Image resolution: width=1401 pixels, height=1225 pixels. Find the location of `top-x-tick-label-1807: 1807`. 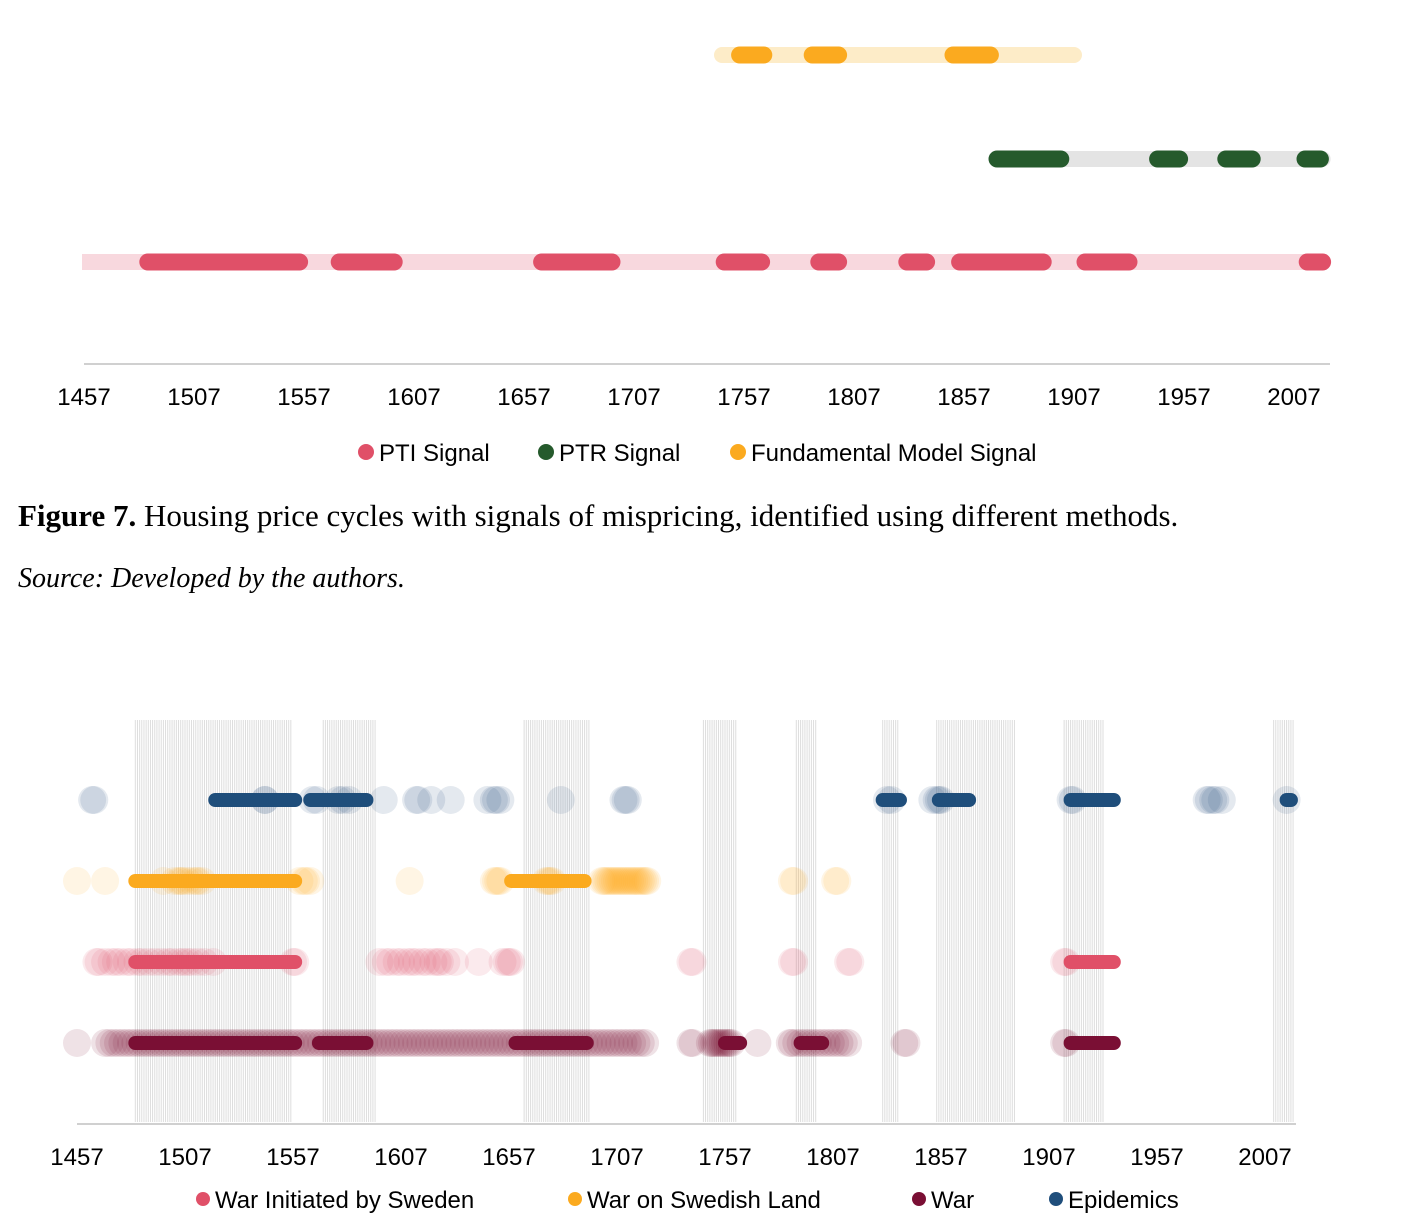

top-x-tick-label-1807: 1807 is located at coordinates (853, 397).